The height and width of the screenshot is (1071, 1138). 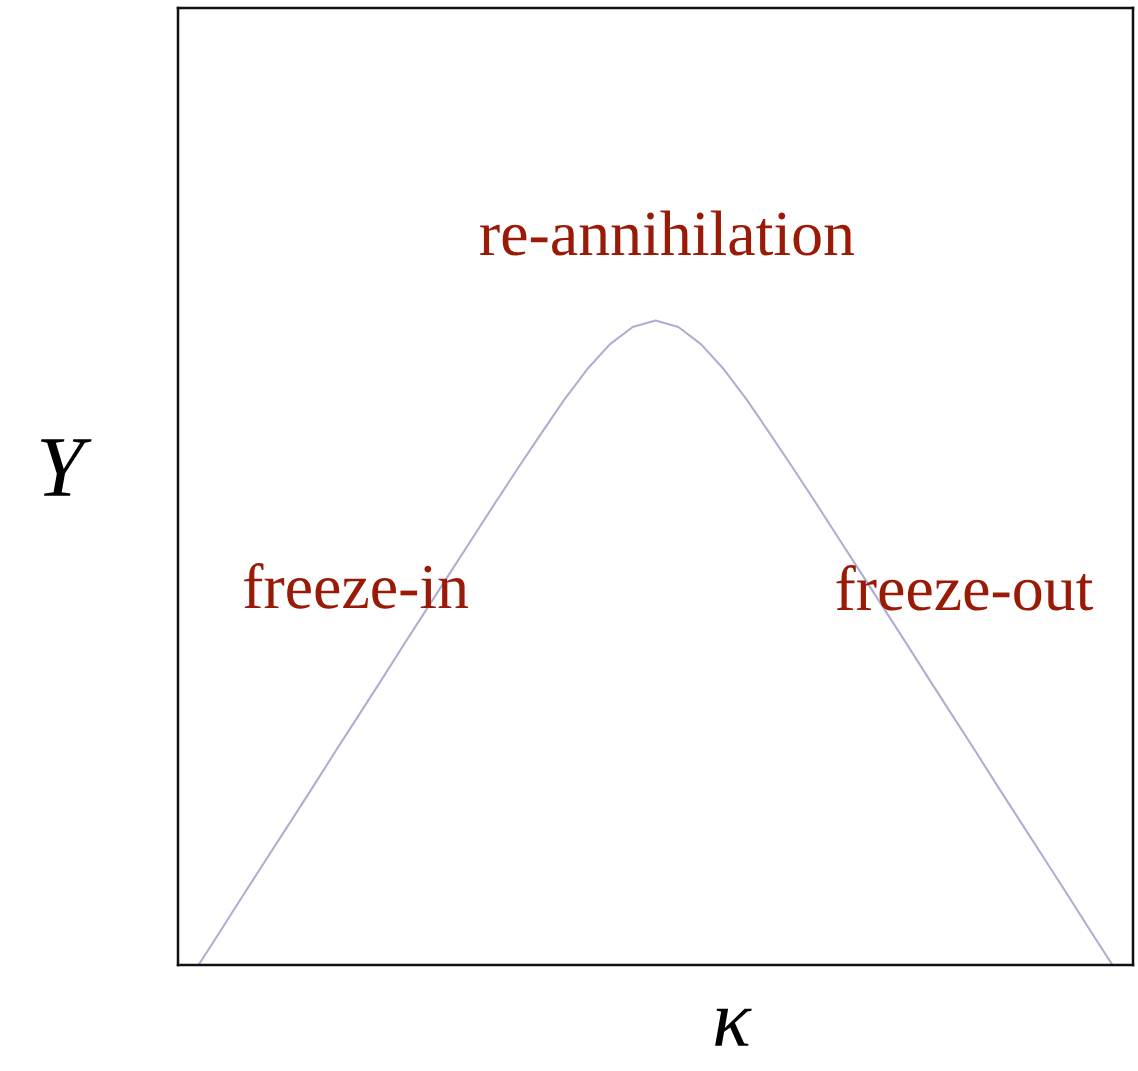 I want to click on annotation: freeze-out, so click(x=965, y=587).